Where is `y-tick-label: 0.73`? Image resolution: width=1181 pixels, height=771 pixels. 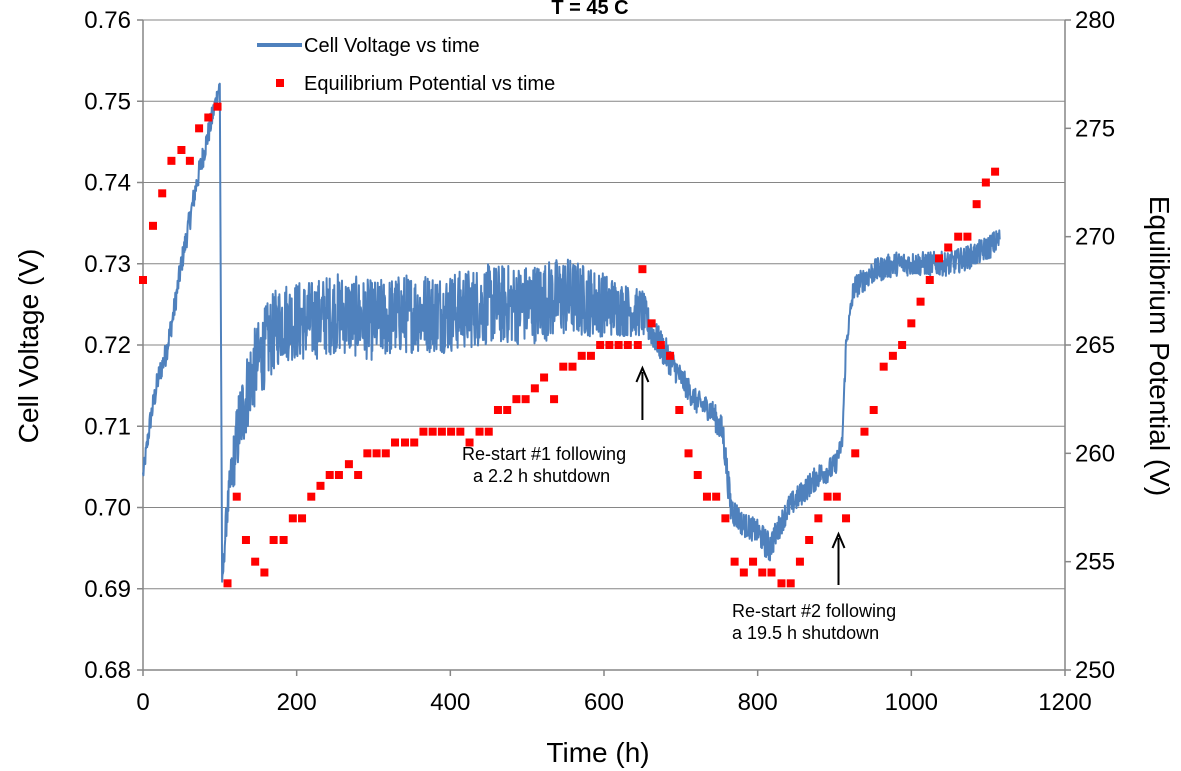
y-tick-label: 0.73 is located at coordinates (107, 264).